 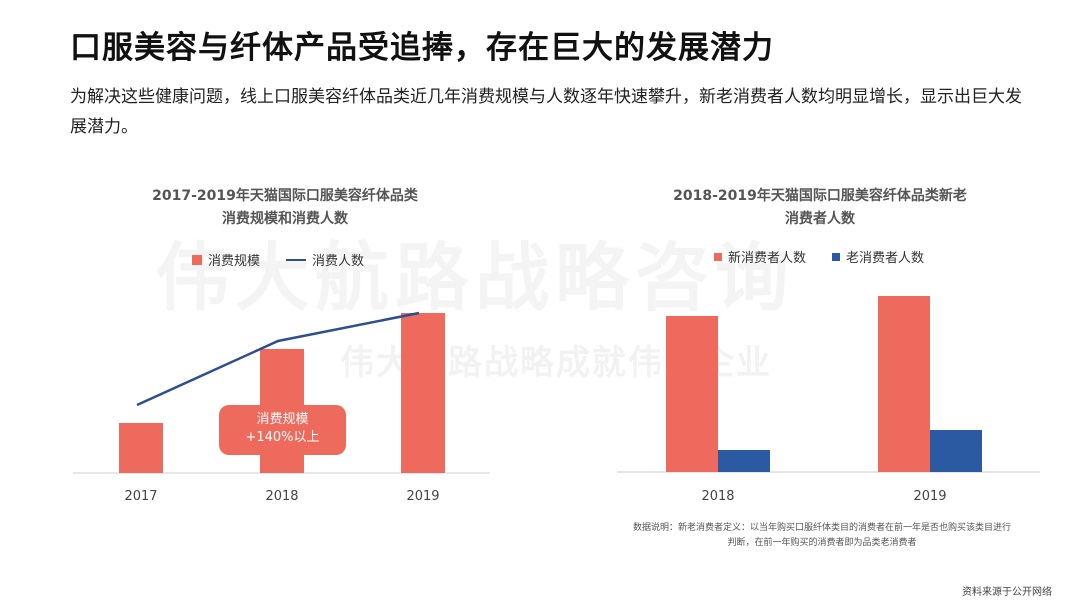 What do you see at coordinates (929, 496) in the screenshot?
I see `chart2-xtick-2019: 2019` at bounding box center [929, 496].